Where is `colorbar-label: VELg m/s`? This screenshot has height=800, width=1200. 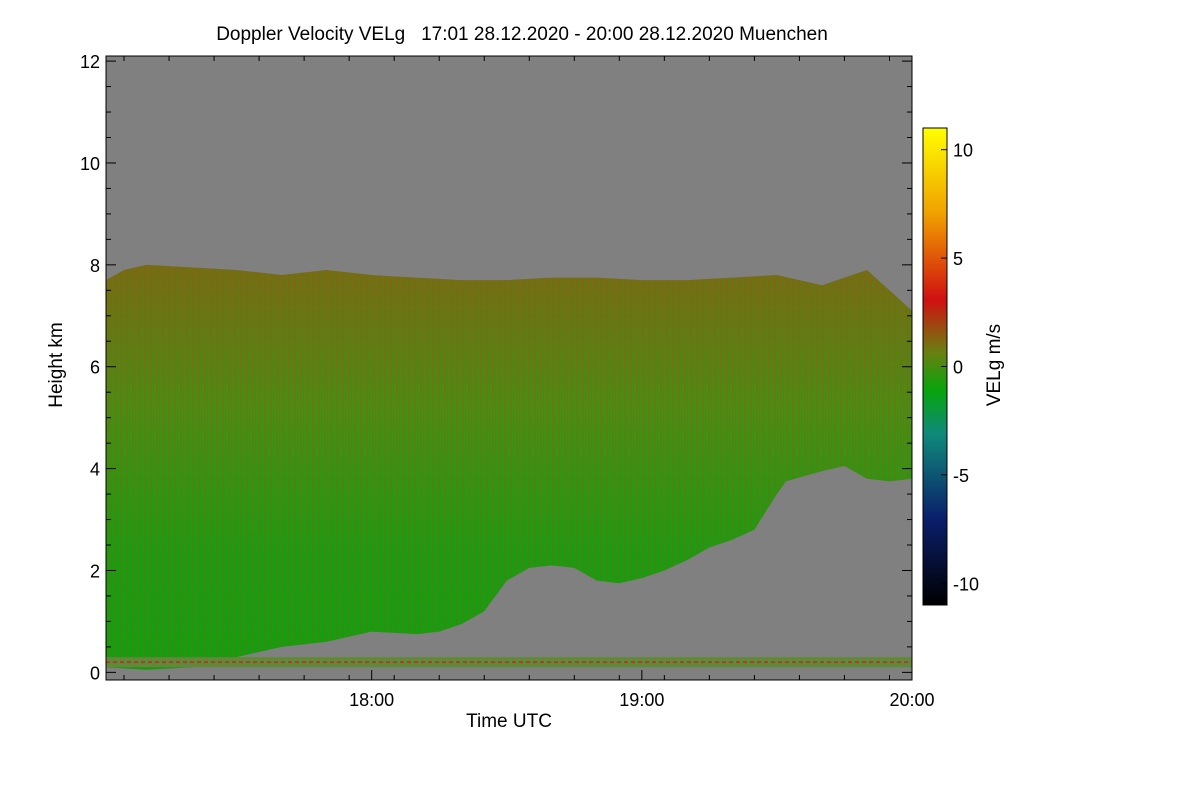
colorbar-label: VELg m/s is located at coordinates (994, 365).